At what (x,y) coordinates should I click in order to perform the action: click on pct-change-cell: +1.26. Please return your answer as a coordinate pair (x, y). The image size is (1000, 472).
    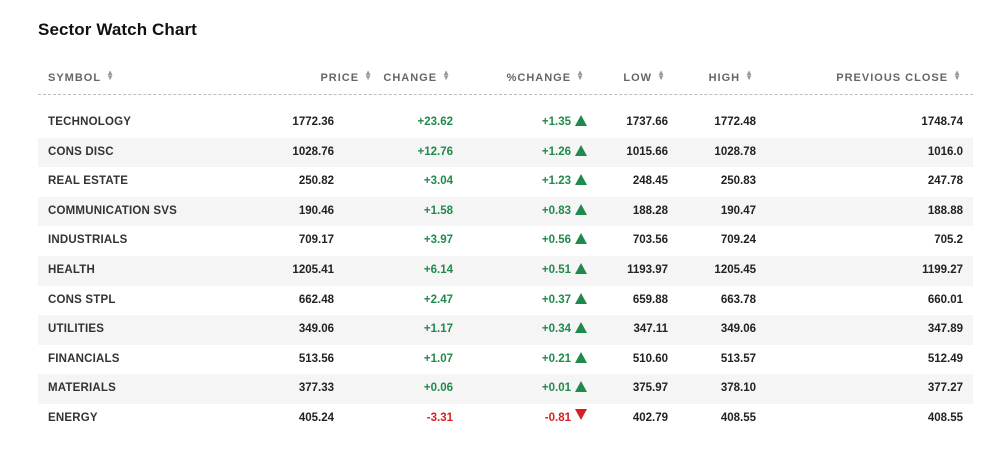
    Looking at the image, I should click on (564, 153).